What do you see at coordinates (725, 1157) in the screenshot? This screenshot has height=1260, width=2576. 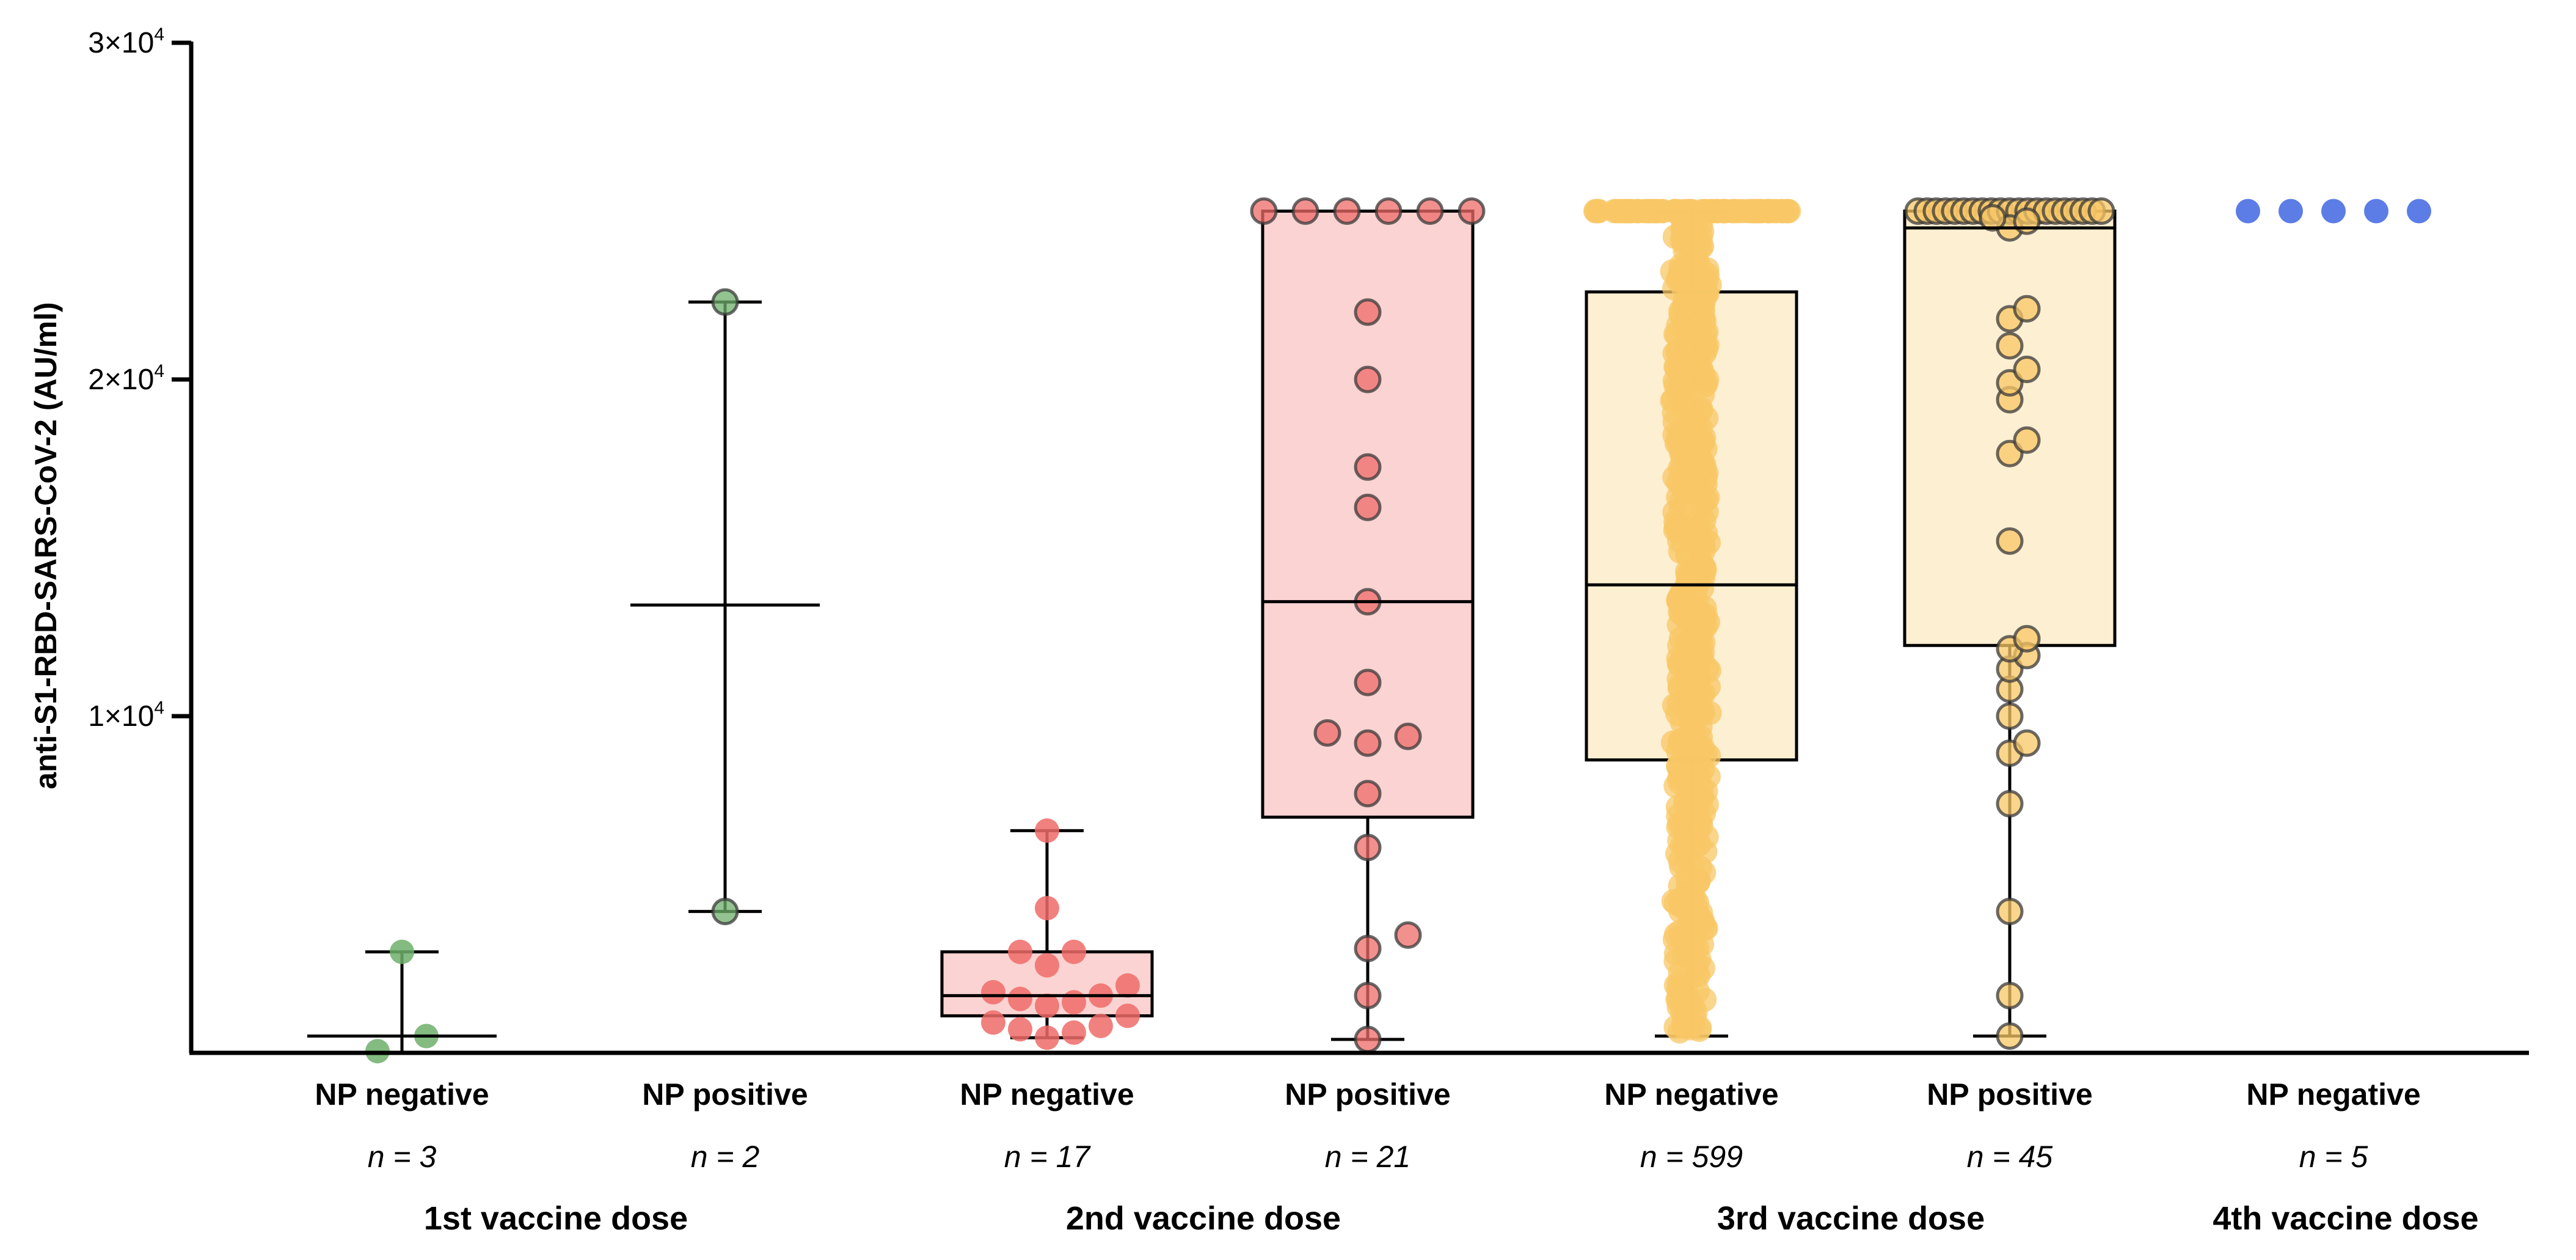 I see `sample-size-label: n = 2` at bounding box center [725, 1157].